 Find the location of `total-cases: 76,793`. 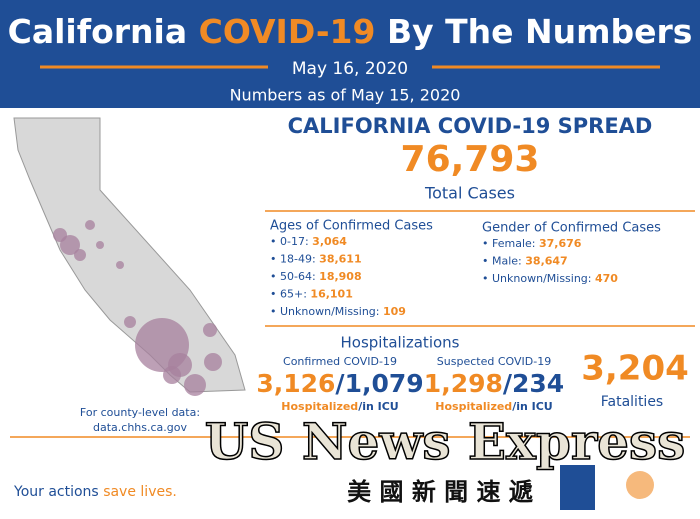

total-cases: 76,793 is located at coordinates (470, 159).